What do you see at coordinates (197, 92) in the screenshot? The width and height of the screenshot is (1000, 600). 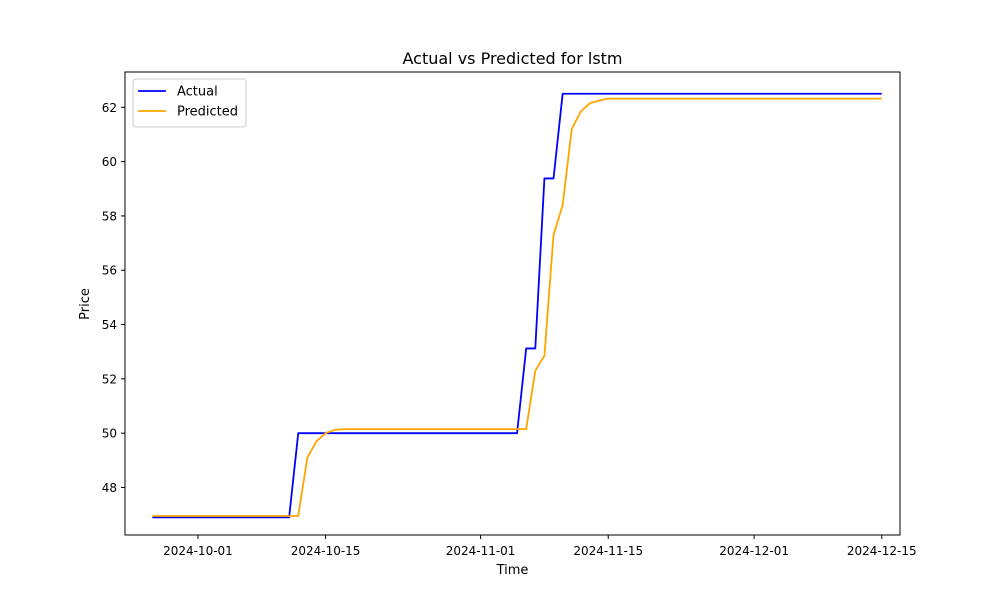 I see `legend-label-actual: Actual` at bounding box center [197, 92].